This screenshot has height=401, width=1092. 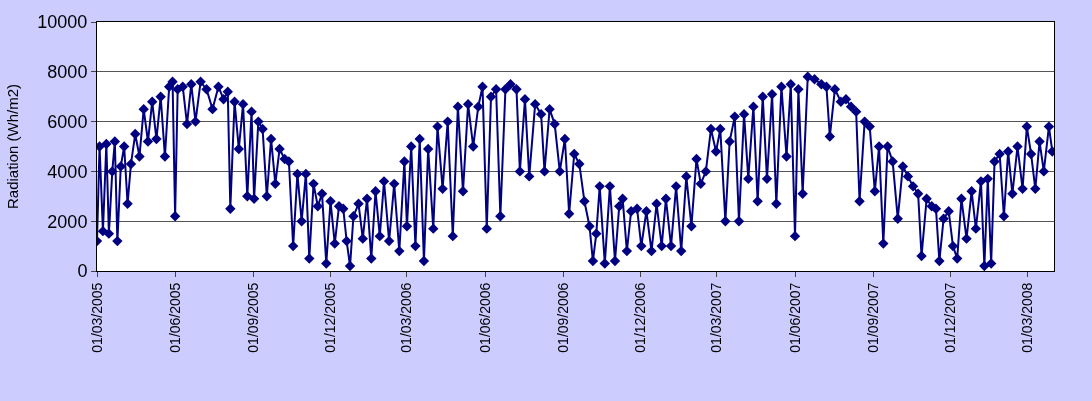 I want to click on x-tick-label: 01/03/2007, so click(x=716, y=317).